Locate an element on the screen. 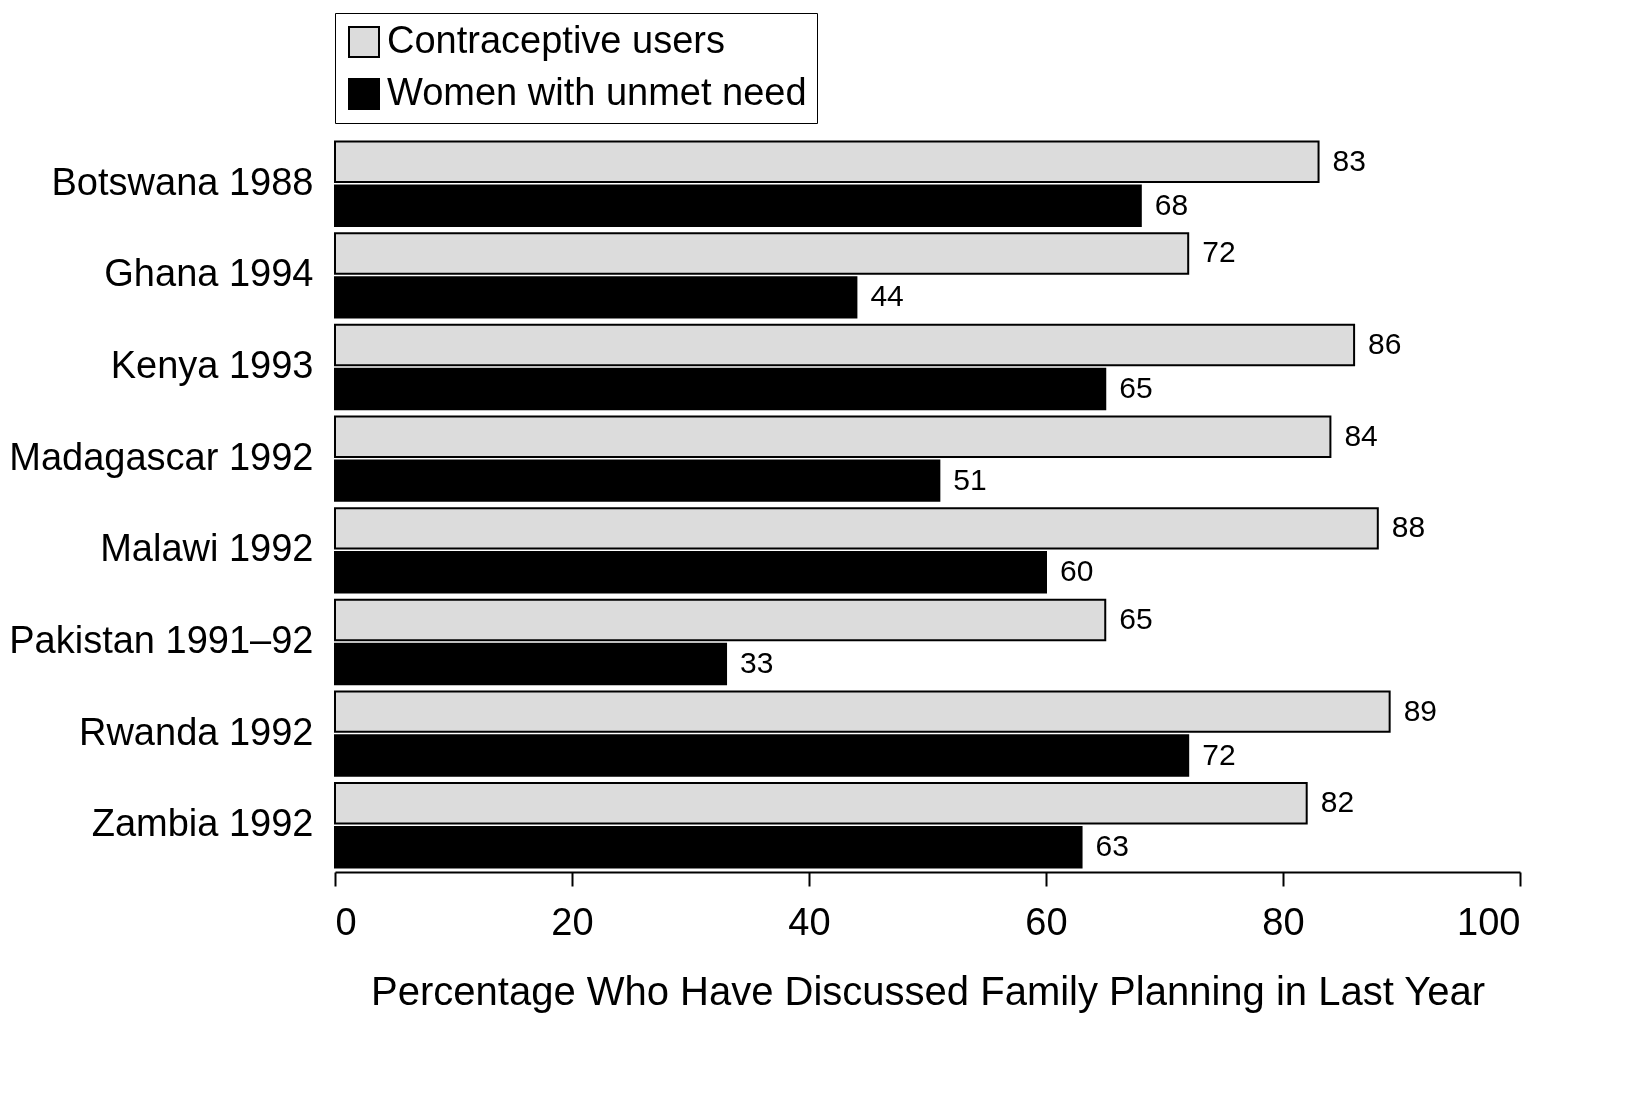  data-label: 63 is located at coordinates (1112, 846).